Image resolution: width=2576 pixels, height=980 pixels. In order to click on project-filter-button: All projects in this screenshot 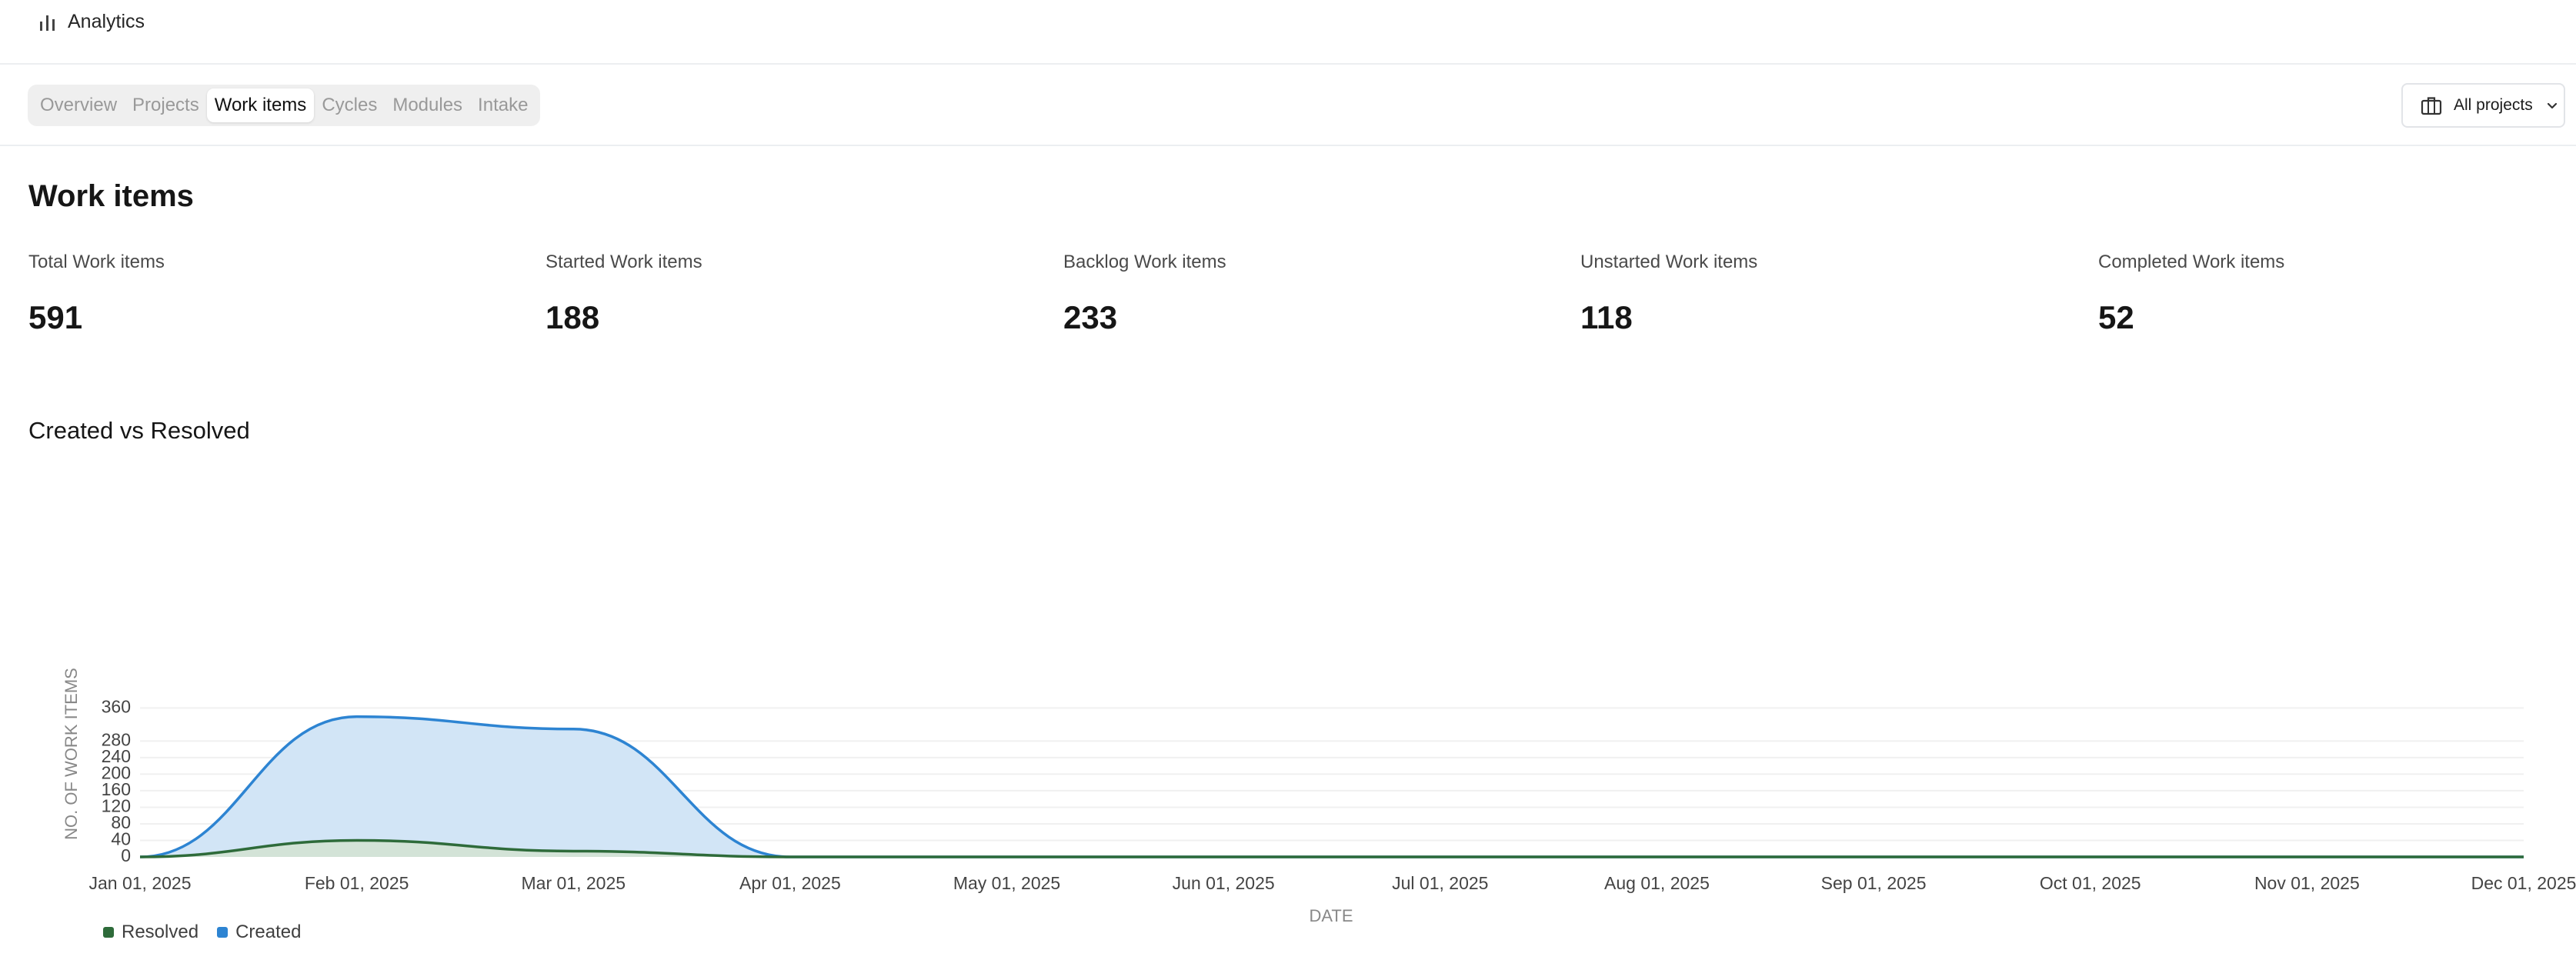, I will do `click(2483, 106)`.